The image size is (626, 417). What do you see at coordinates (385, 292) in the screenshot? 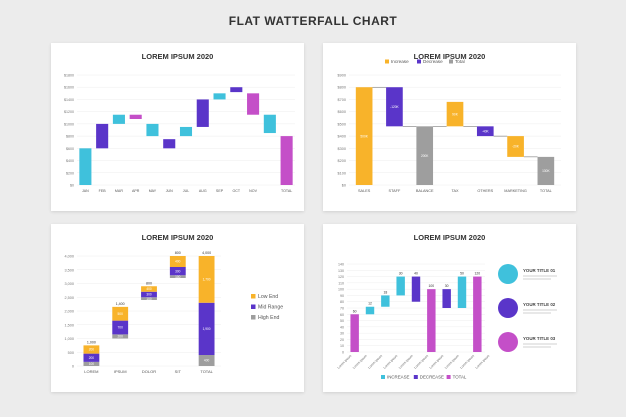
I see `data-label: 18` at bounding box center [385, 292].